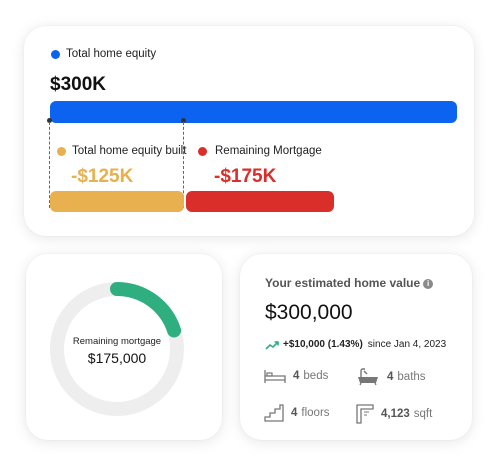 The image size is (503, 464). Describe the element at coordinates (61, 151) in the screenshot. I see `equity-built-dot` at that location.